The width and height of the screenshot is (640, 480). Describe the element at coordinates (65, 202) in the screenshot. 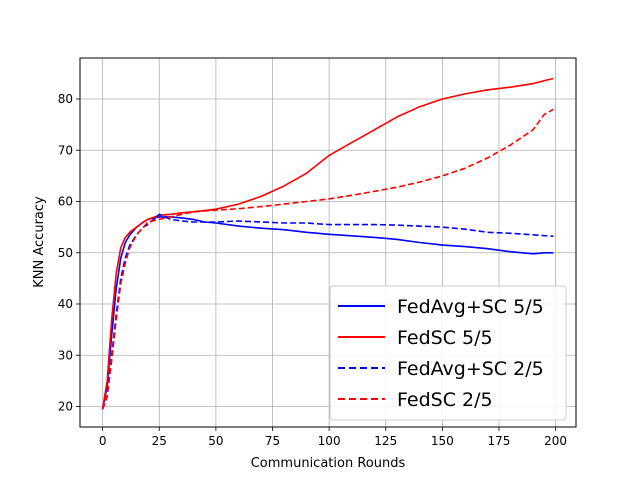

I see `y-tick-label: 60` at that location.